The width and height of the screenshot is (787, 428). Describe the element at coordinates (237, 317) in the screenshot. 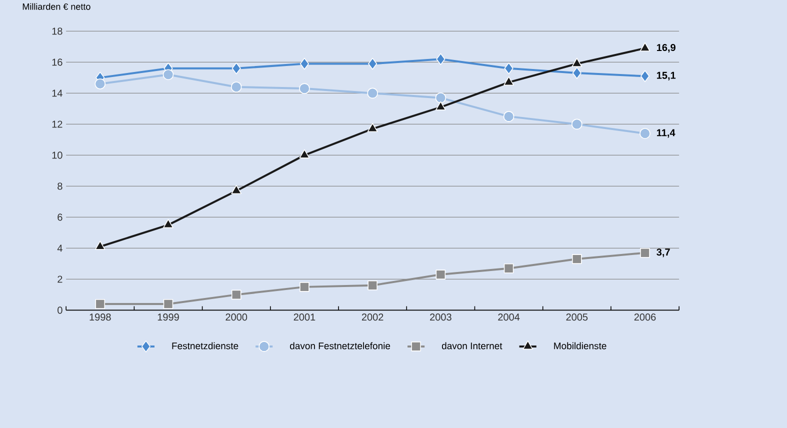

I see `x-tick-label: 2000` at that location.